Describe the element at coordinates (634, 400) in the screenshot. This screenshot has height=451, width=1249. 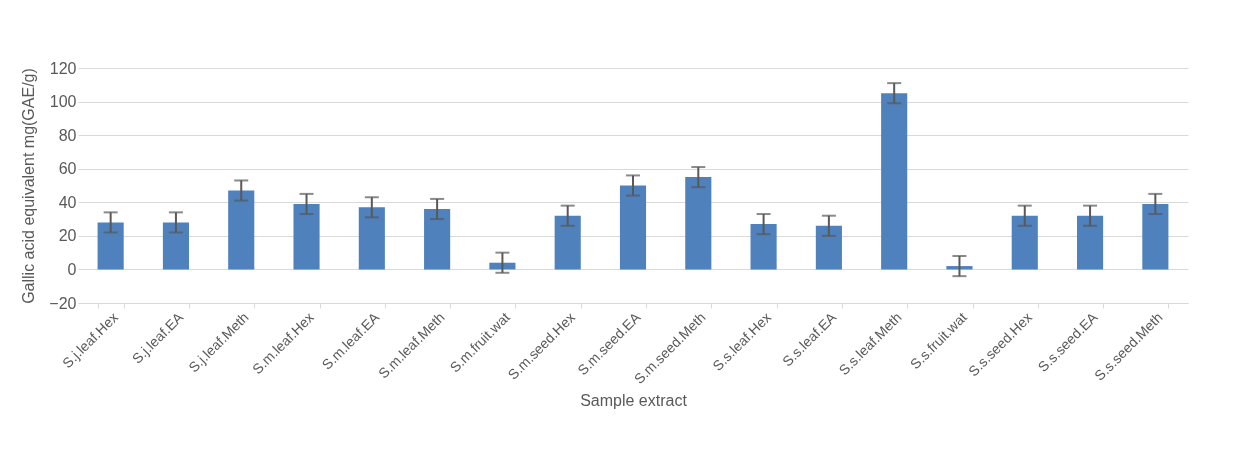
I see `x-axis-title: Sample extract` at that location.